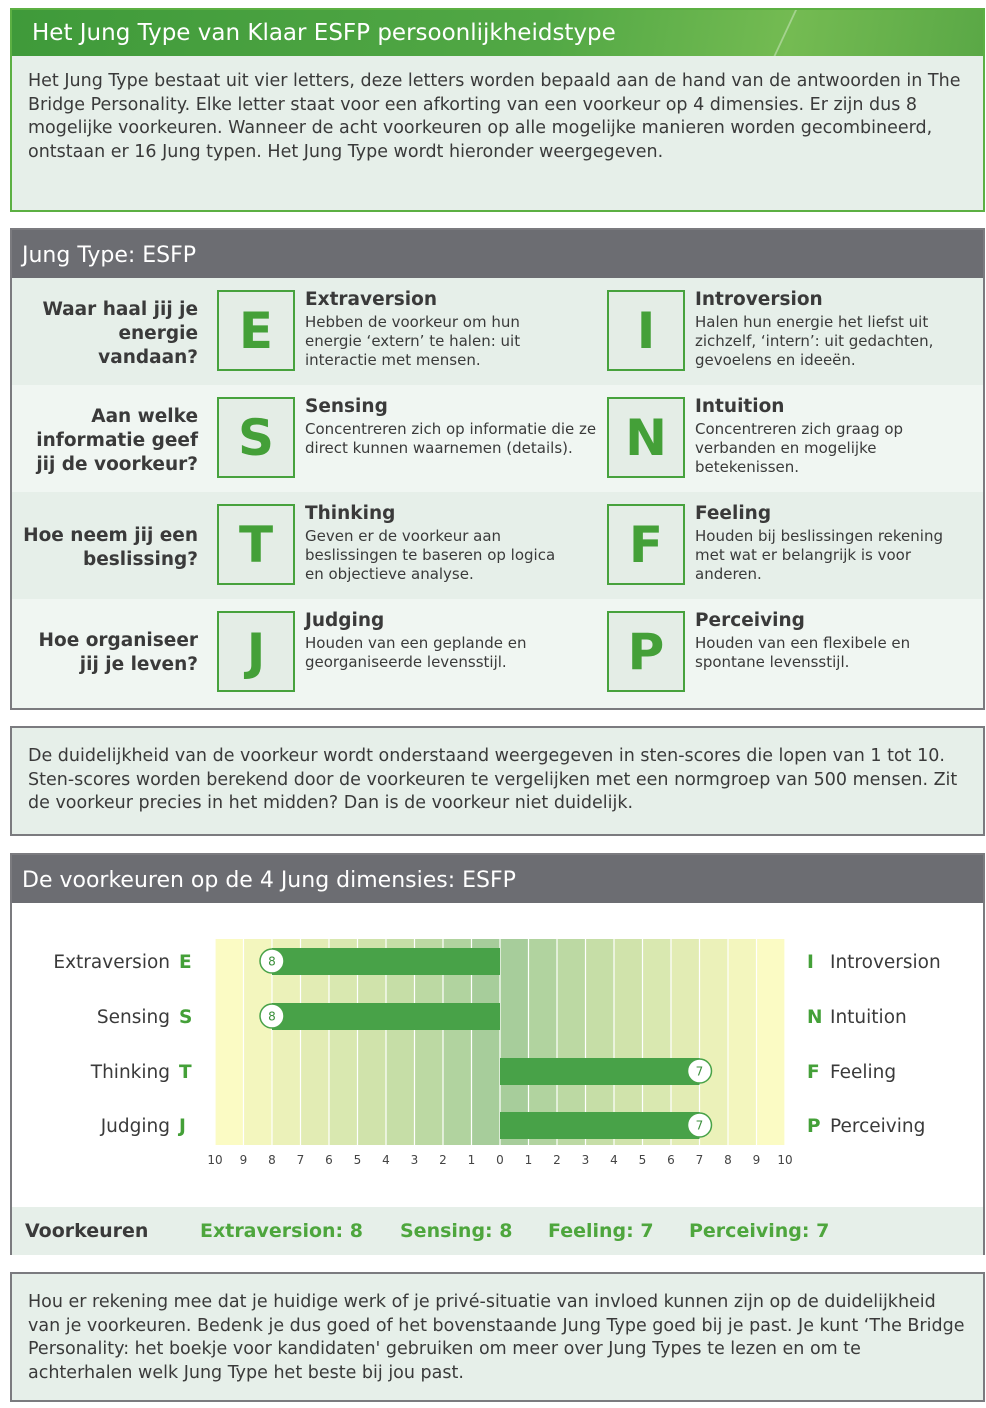 The width and height of the screenshot is (986, 1408). I want to click on preference-item: Perceiving: 7, so click(759, 1231).